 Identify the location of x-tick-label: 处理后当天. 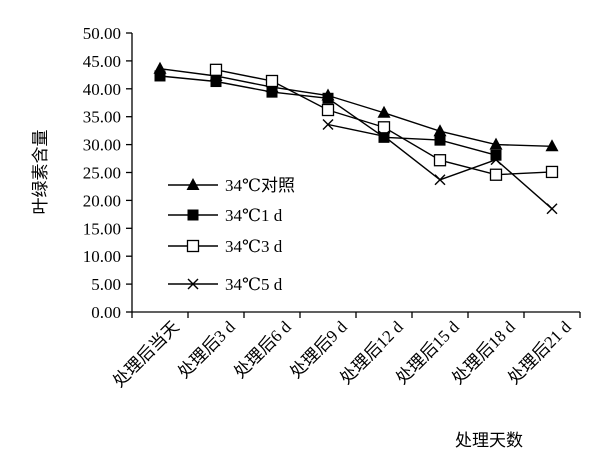
(146, 354).